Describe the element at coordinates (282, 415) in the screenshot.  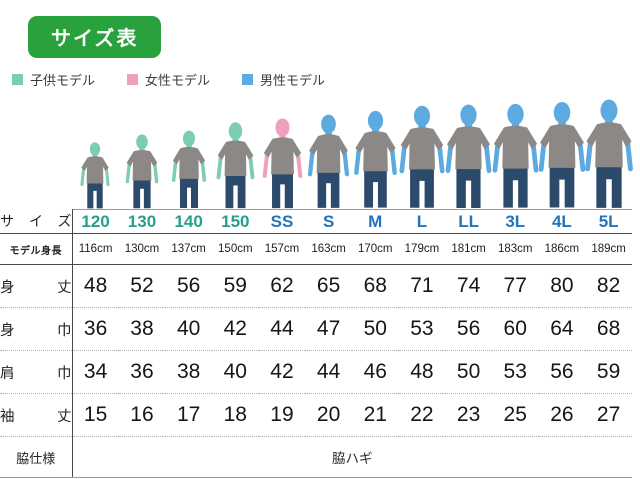
I see `sleeve-length-value-SS: 19` at that location.